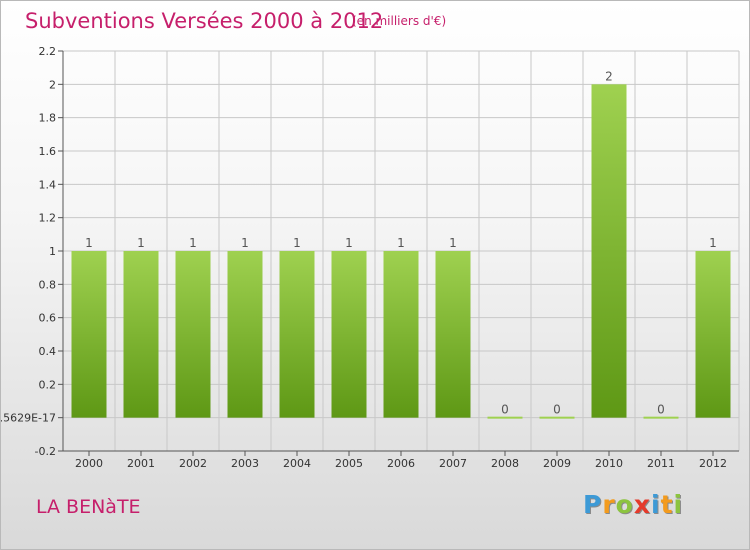 The image size is (750, 550). I want to click on x-tick-label: 2008, so click(505, 463).